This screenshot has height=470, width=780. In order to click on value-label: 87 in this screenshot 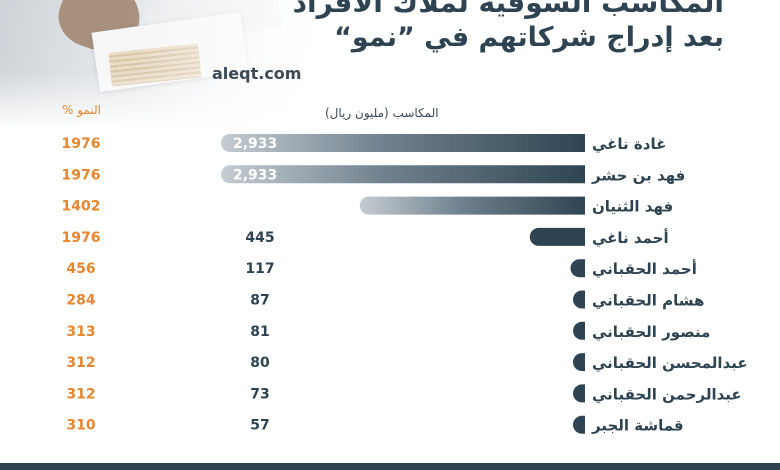, I will do `click(259, 301)`.